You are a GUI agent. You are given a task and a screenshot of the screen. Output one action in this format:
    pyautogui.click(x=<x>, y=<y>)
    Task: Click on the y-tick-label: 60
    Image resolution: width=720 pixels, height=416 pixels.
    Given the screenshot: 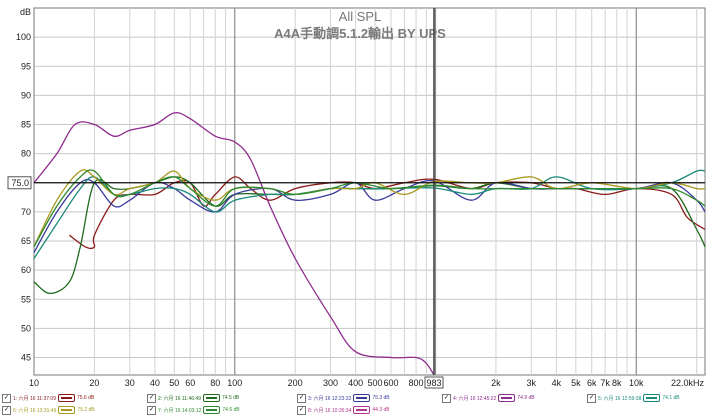 What is the action you would take?
    pyautogui.click(x=26, y=270)
    